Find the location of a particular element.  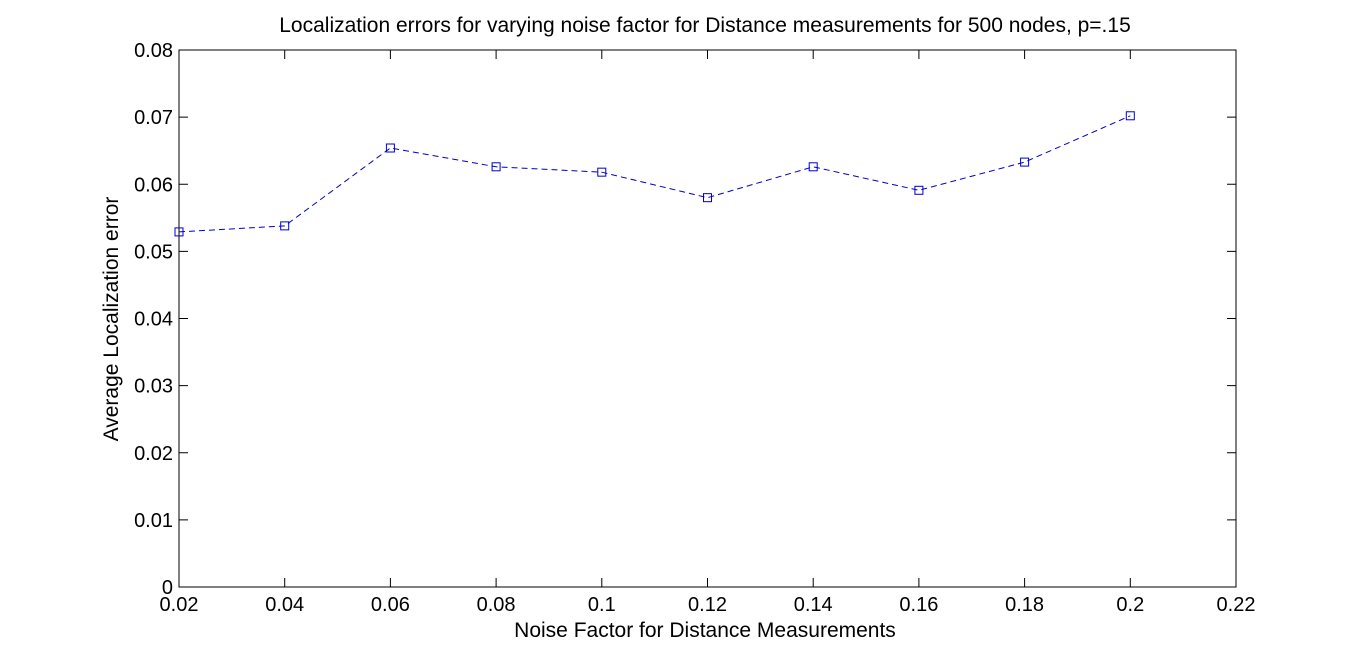

y-tick-label: 0.07 is located at coordinates (153, 118).